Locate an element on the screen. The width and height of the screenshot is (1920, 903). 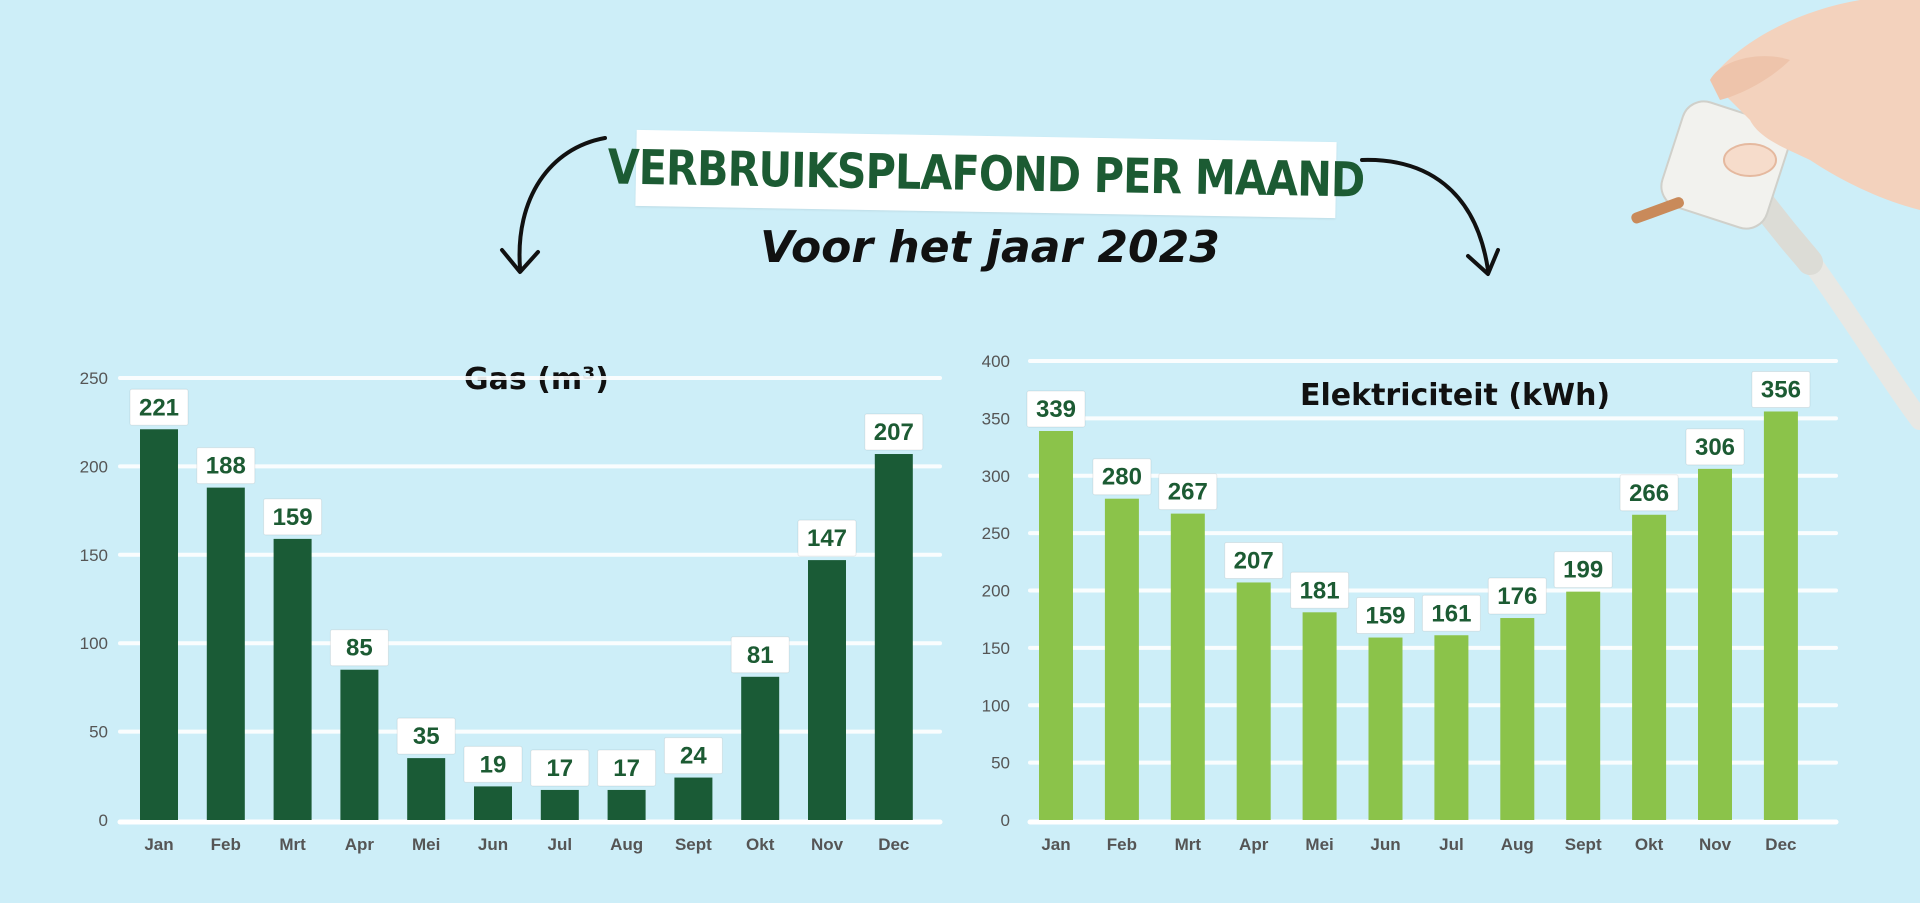
gas-ytick-label: 150 is located at coordinates (94, 555).